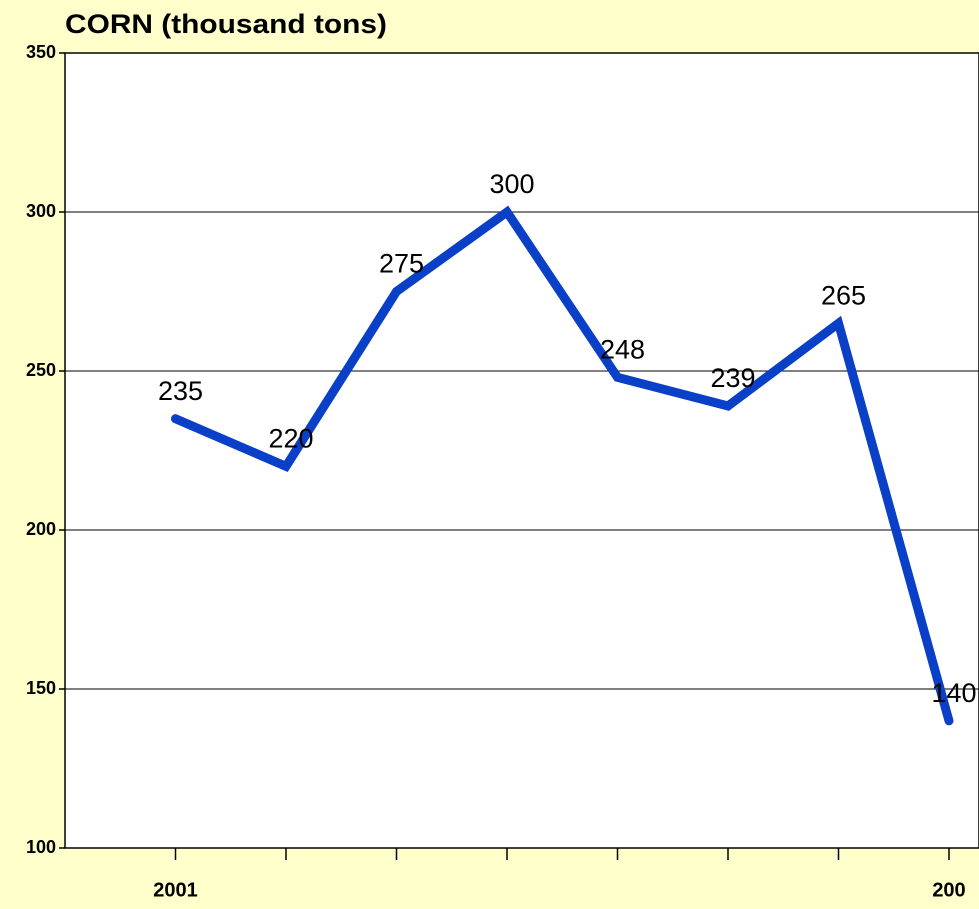  I want to click on data-label: 235, so click(180, 391).